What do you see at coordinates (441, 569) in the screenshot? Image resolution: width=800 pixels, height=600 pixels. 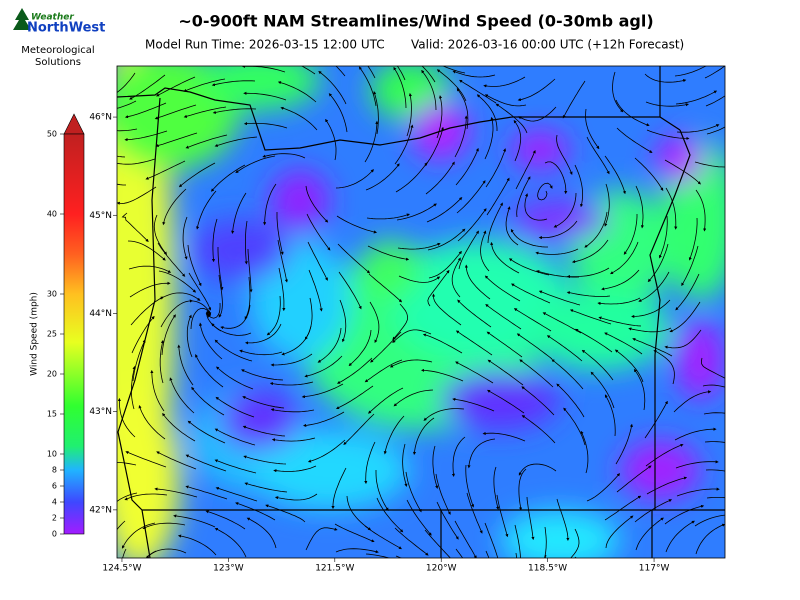 I see `lon-label: 120°W` at bounding box center [441, 569].